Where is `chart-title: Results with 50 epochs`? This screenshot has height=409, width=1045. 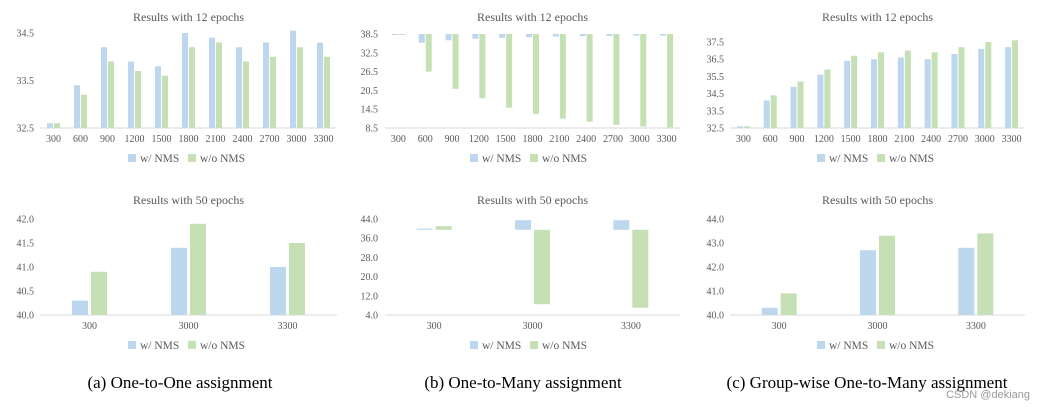 chart-title: Results with 50 epochs is located at coordinates (532, 200).